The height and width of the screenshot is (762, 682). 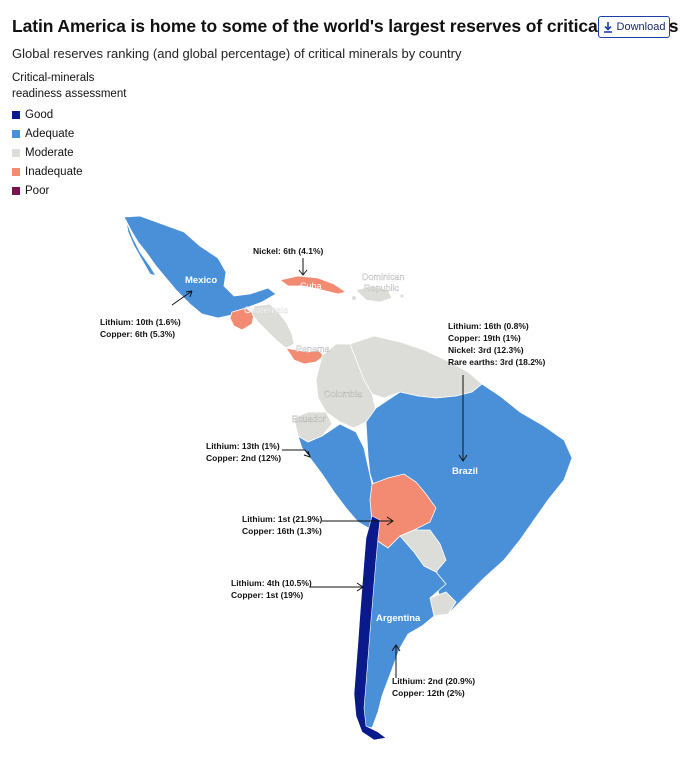 What do you see at coordinates (49, 152) in the screenshot?
I see `legend-label-moderate: Moderate` at bounding box center [49, 152].